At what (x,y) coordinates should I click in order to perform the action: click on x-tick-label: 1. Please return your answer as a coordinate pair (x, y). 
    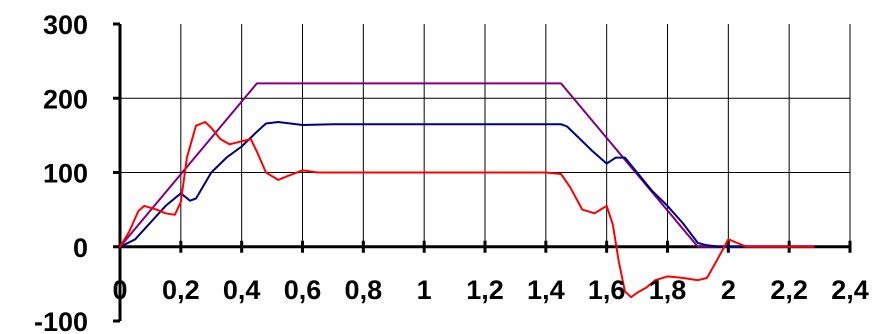
    Looking at the image, I should click on (424, 290).